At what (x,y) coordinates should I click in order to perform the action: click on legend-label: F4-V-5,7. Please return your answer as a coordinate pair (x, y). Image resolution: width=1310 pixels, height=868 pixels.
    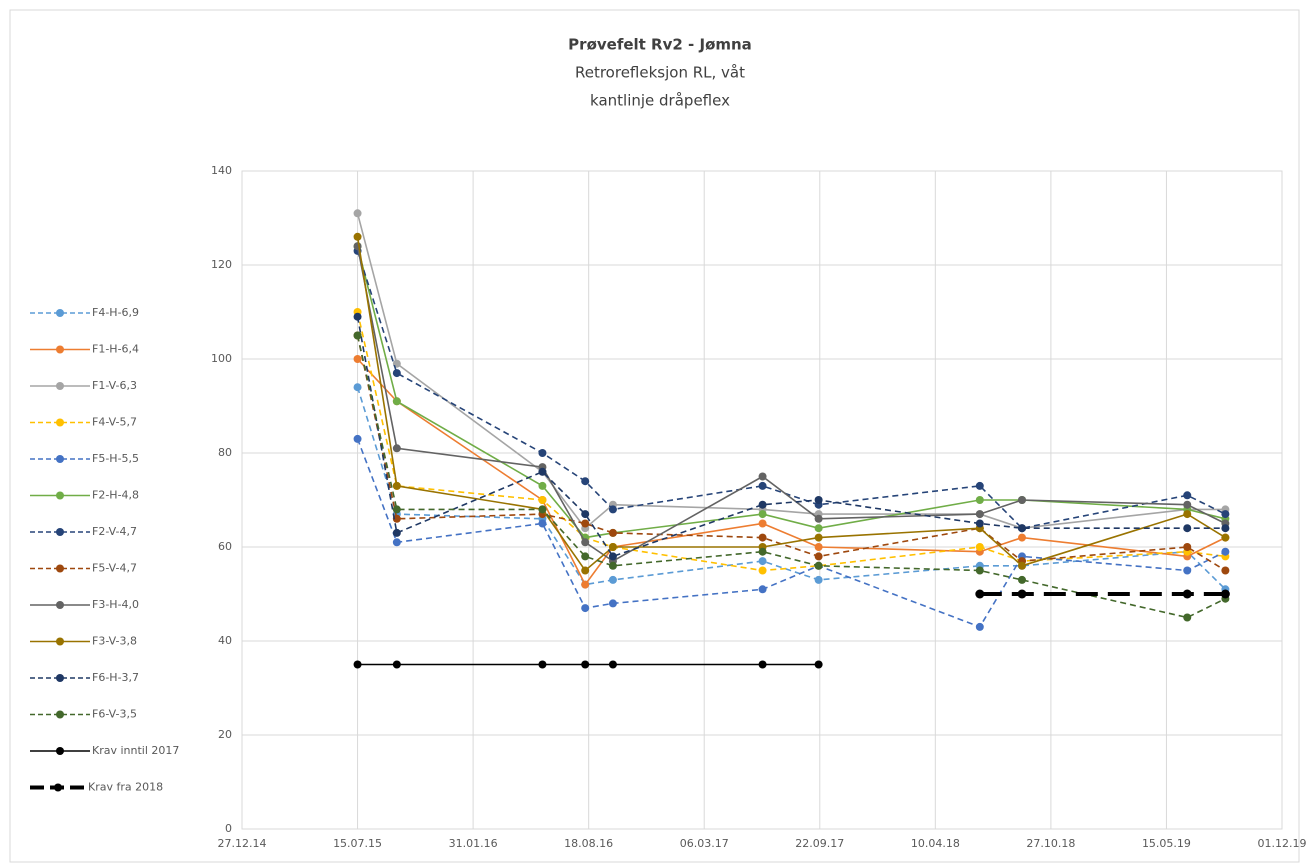
    Looking at the image, I should click on (114, 422).